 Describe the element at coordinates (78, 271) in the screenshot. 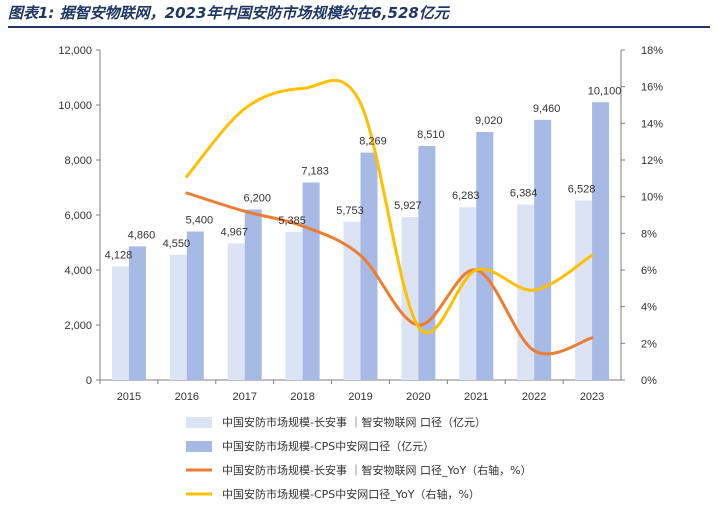

I see `left-tick-label: 4,000` at that location.